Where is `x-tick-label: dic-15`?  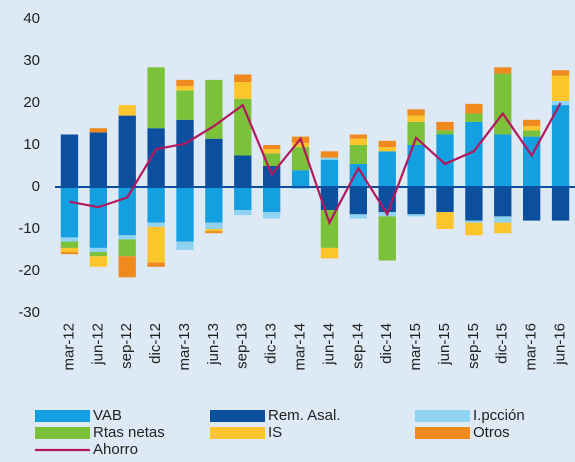
x-tick-label: dic-15 is located at coordinates (502, 343).